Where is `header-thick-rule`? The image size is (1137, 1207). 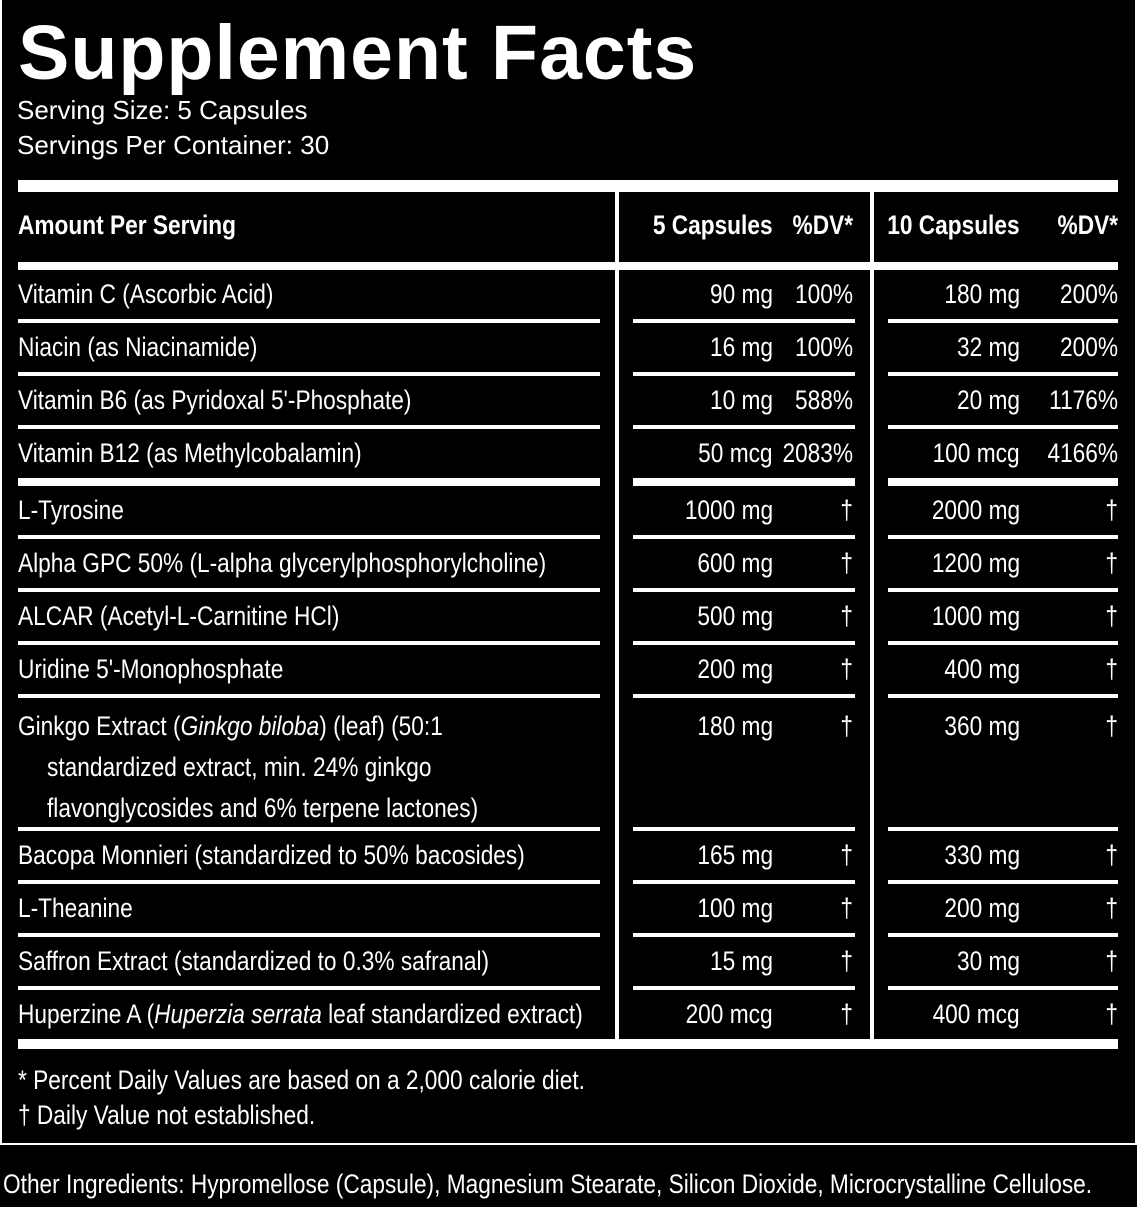 header-thick-rule is located at coordinates (568, 266).